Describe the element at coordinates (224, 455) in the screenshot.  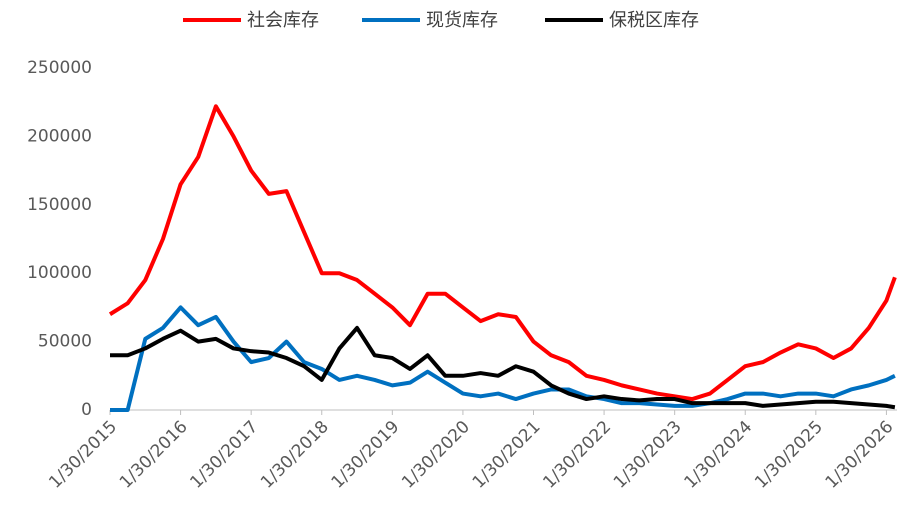
I see `x-tick-label: 1/30/2017` at that location.